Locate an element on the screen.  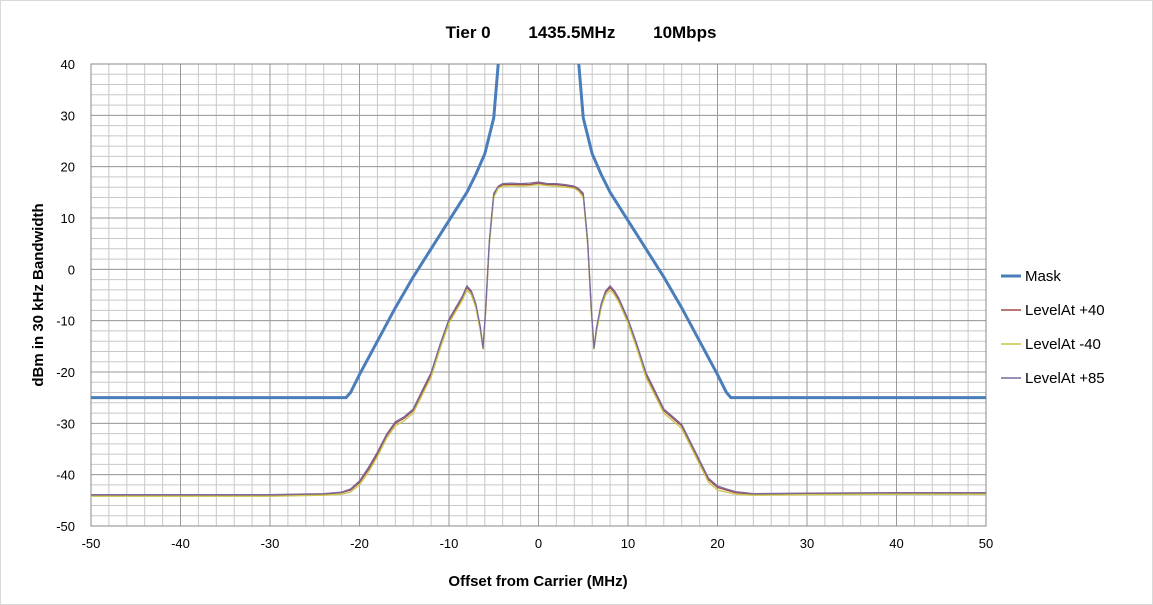
x-tick-label: -30 is located at coordinates (270, 543).